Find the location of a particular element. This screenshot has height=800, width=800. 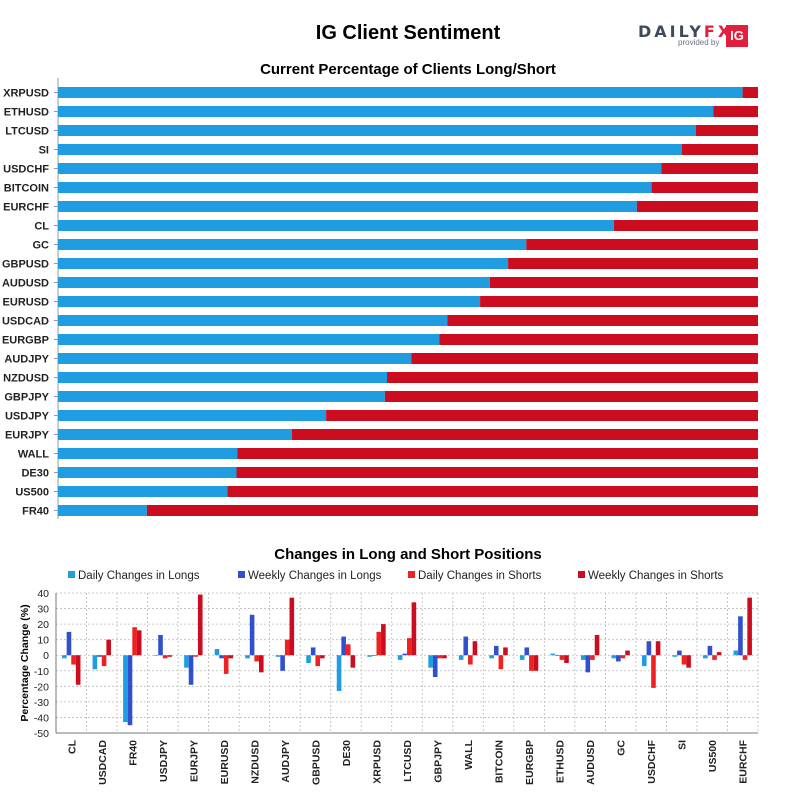

category-label: EURUSD is located at coordinates (26, 303).